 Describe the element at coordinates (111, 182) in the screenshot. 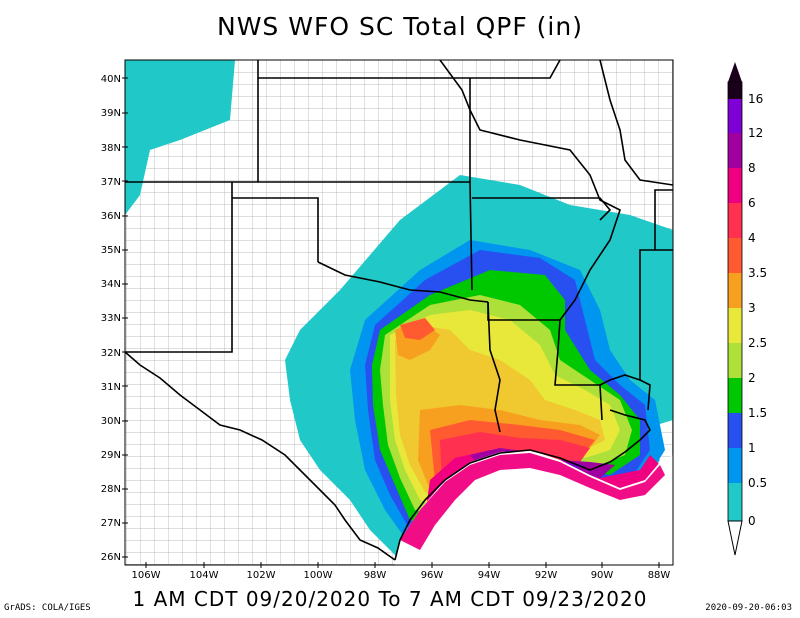

I see `lat-label: 37N` at that location.